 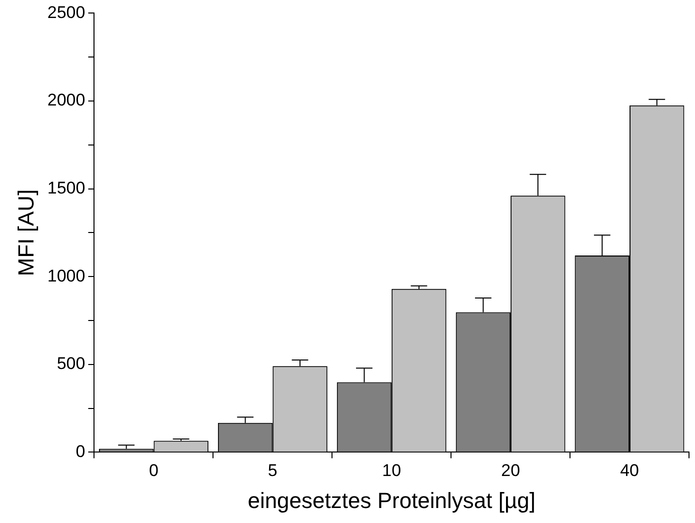 What do you see at coordinates (392, 470) in the screenshot?
I see `x-tick-label: 10` at bounding box center [392, 470].